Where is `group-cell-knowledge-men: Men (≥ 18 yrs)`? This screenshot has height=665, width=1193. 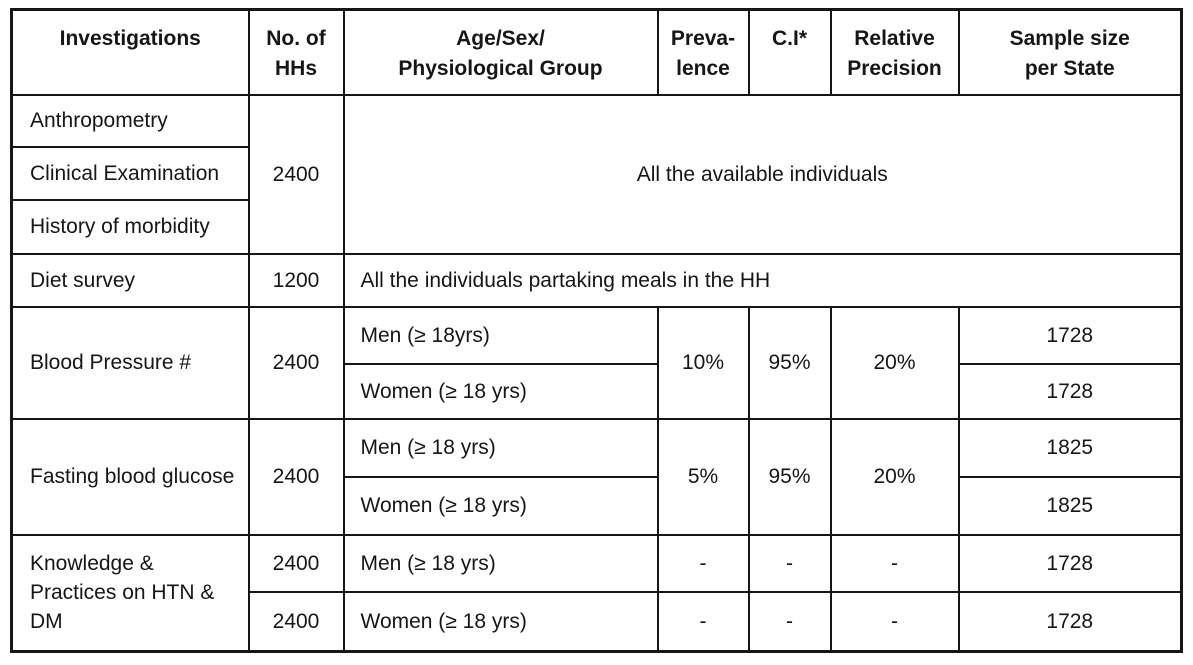
group-cell-knowledge-men: Men (≥ 18 yrs) is located at coordinates (500, 563).